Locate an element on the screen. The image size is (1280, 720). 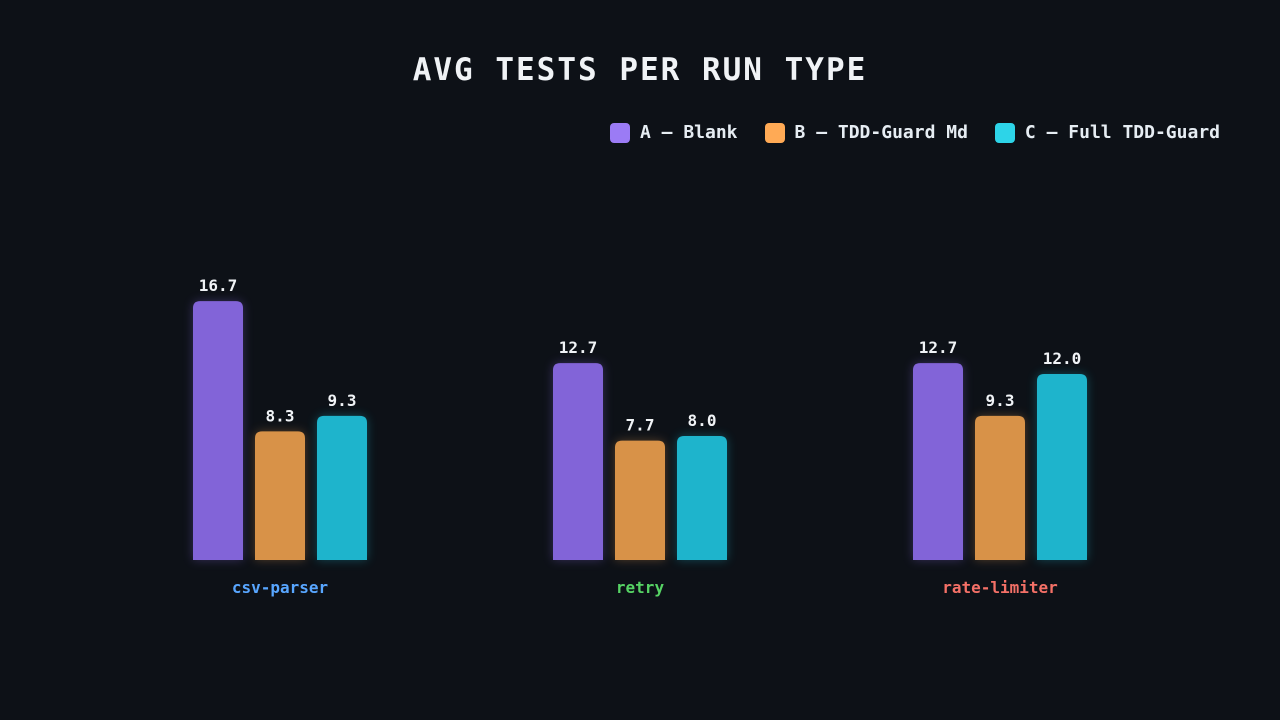
bar-rate-limiter-series-a is located at coordinates (938, 461).